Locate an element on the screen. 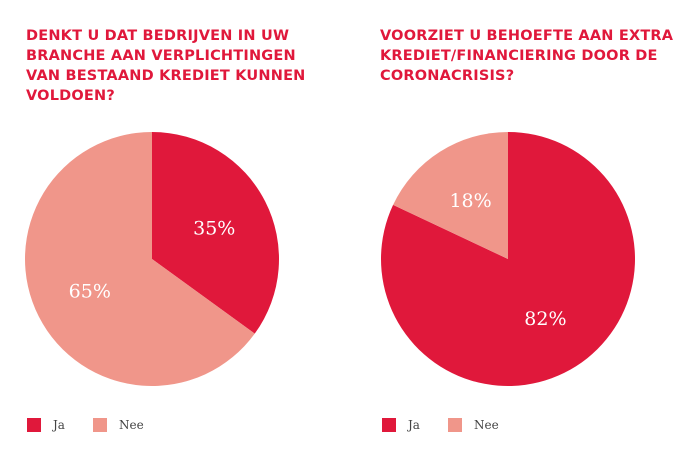 The width and height of the screenshot is (680, 461). slice-label-ja: 35% is located at coordinates (214, 228).